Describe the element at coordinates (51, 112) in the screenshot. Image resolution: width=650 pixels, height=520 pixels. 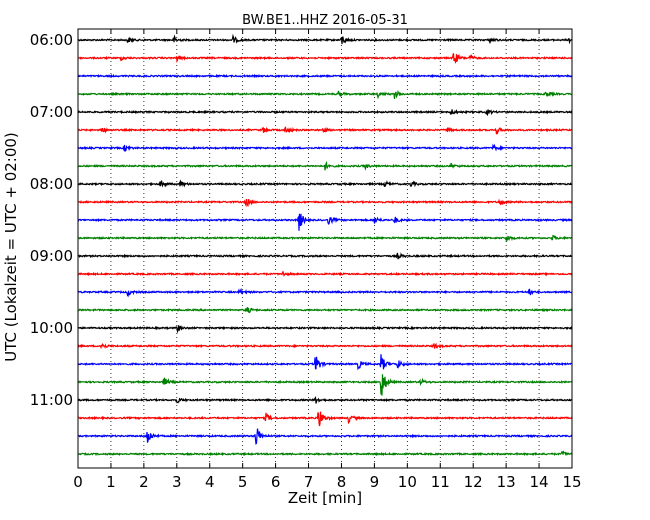
I see `y-tick-label: 07:00` at that location.